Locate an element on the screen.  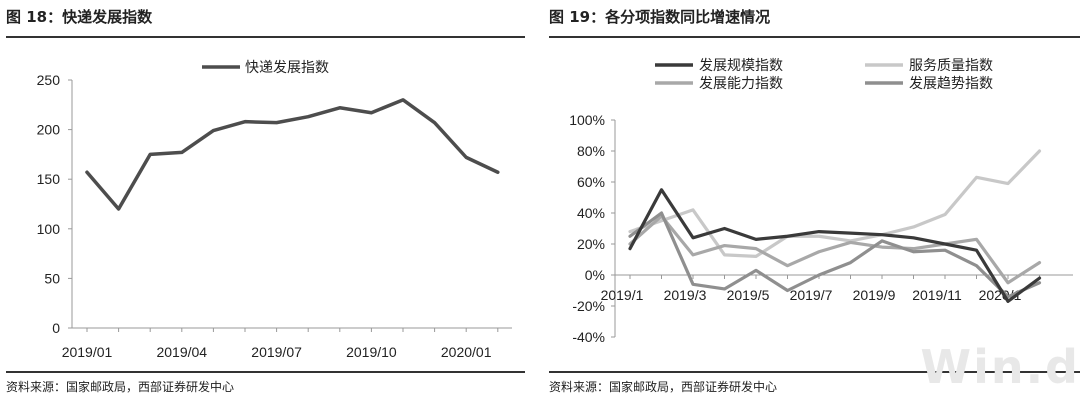
x-tick-label: 2019/9 is located at coordinates (874, 295).